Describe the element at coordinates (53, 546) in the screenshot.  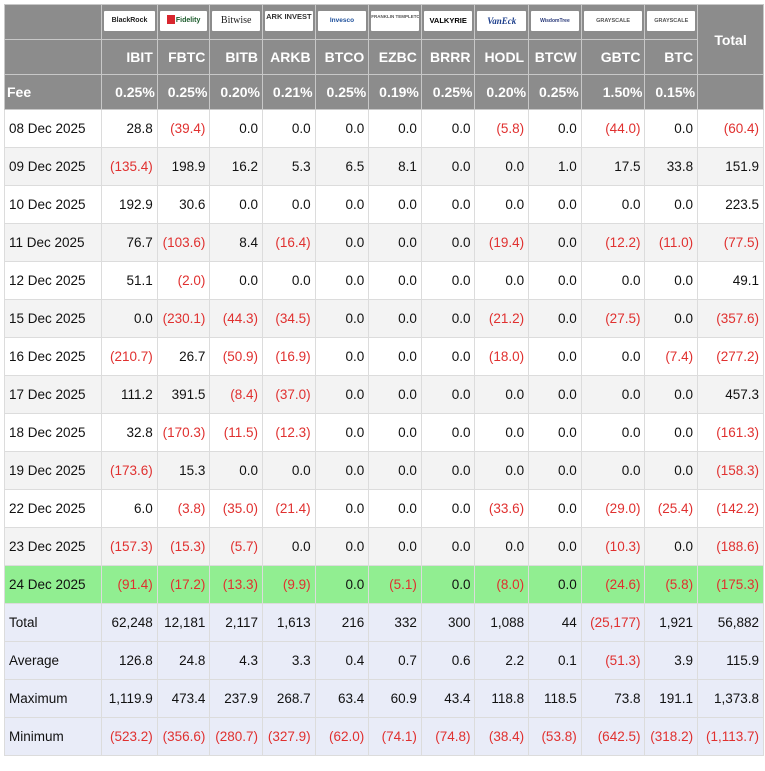
I see `row-label: 23 Dec 2025` at that location.